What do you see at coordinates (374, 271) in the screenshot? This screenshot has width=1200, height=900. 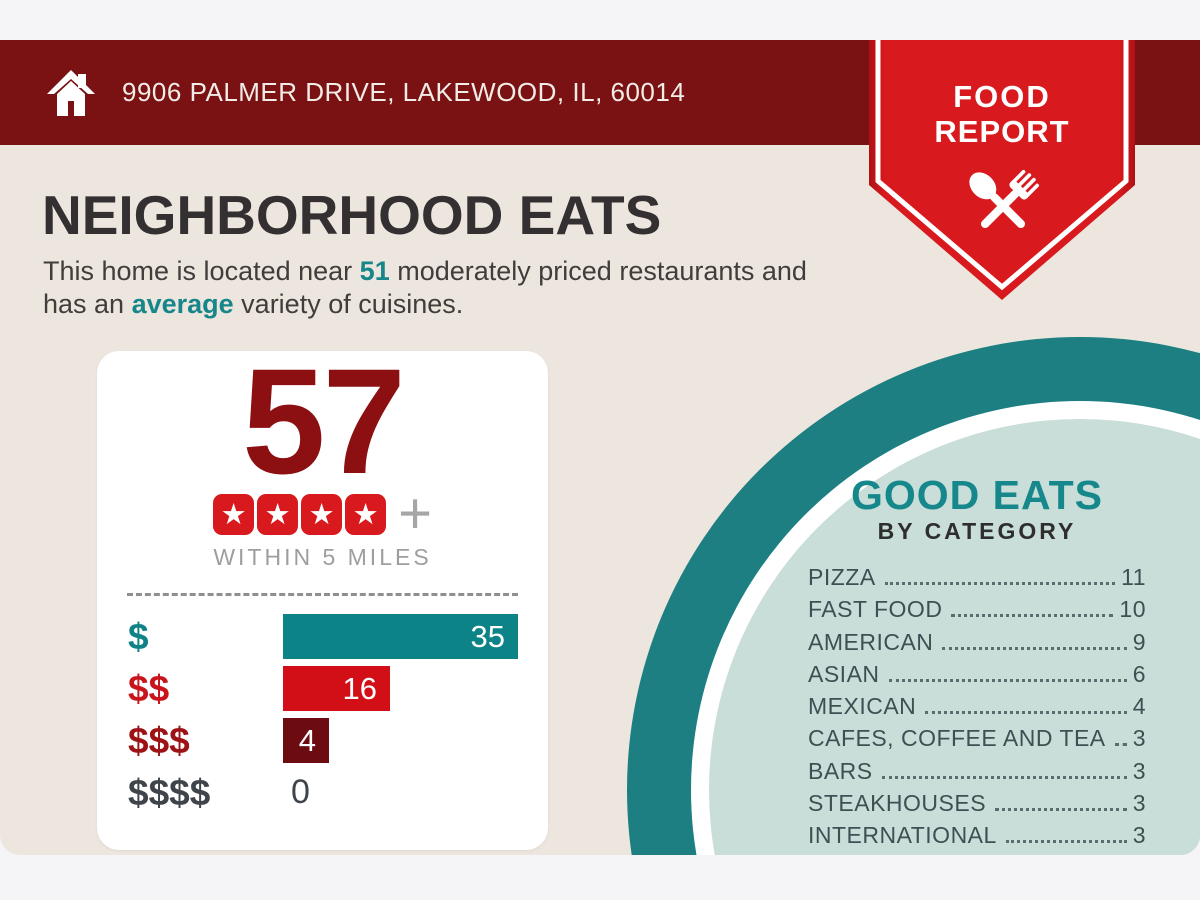 I see `restaurant-count: 51` at bounding box center [374, 271].